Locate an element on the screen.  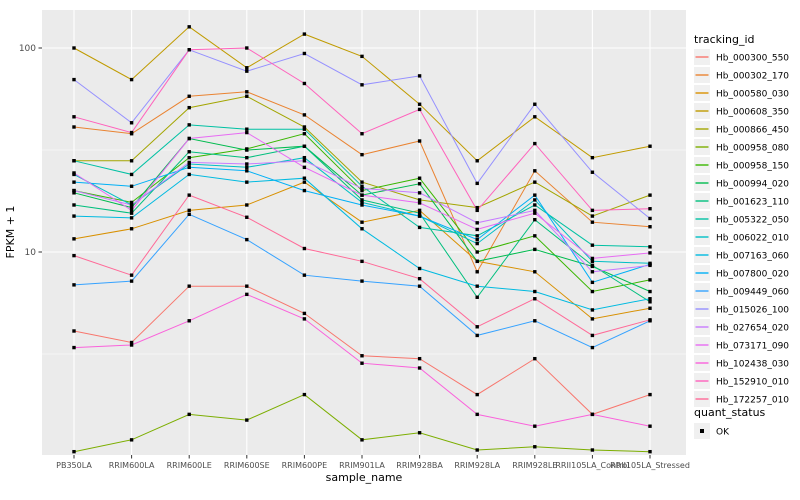
legend-item: Hb_000958_080 is located at coordinates (741, 147).